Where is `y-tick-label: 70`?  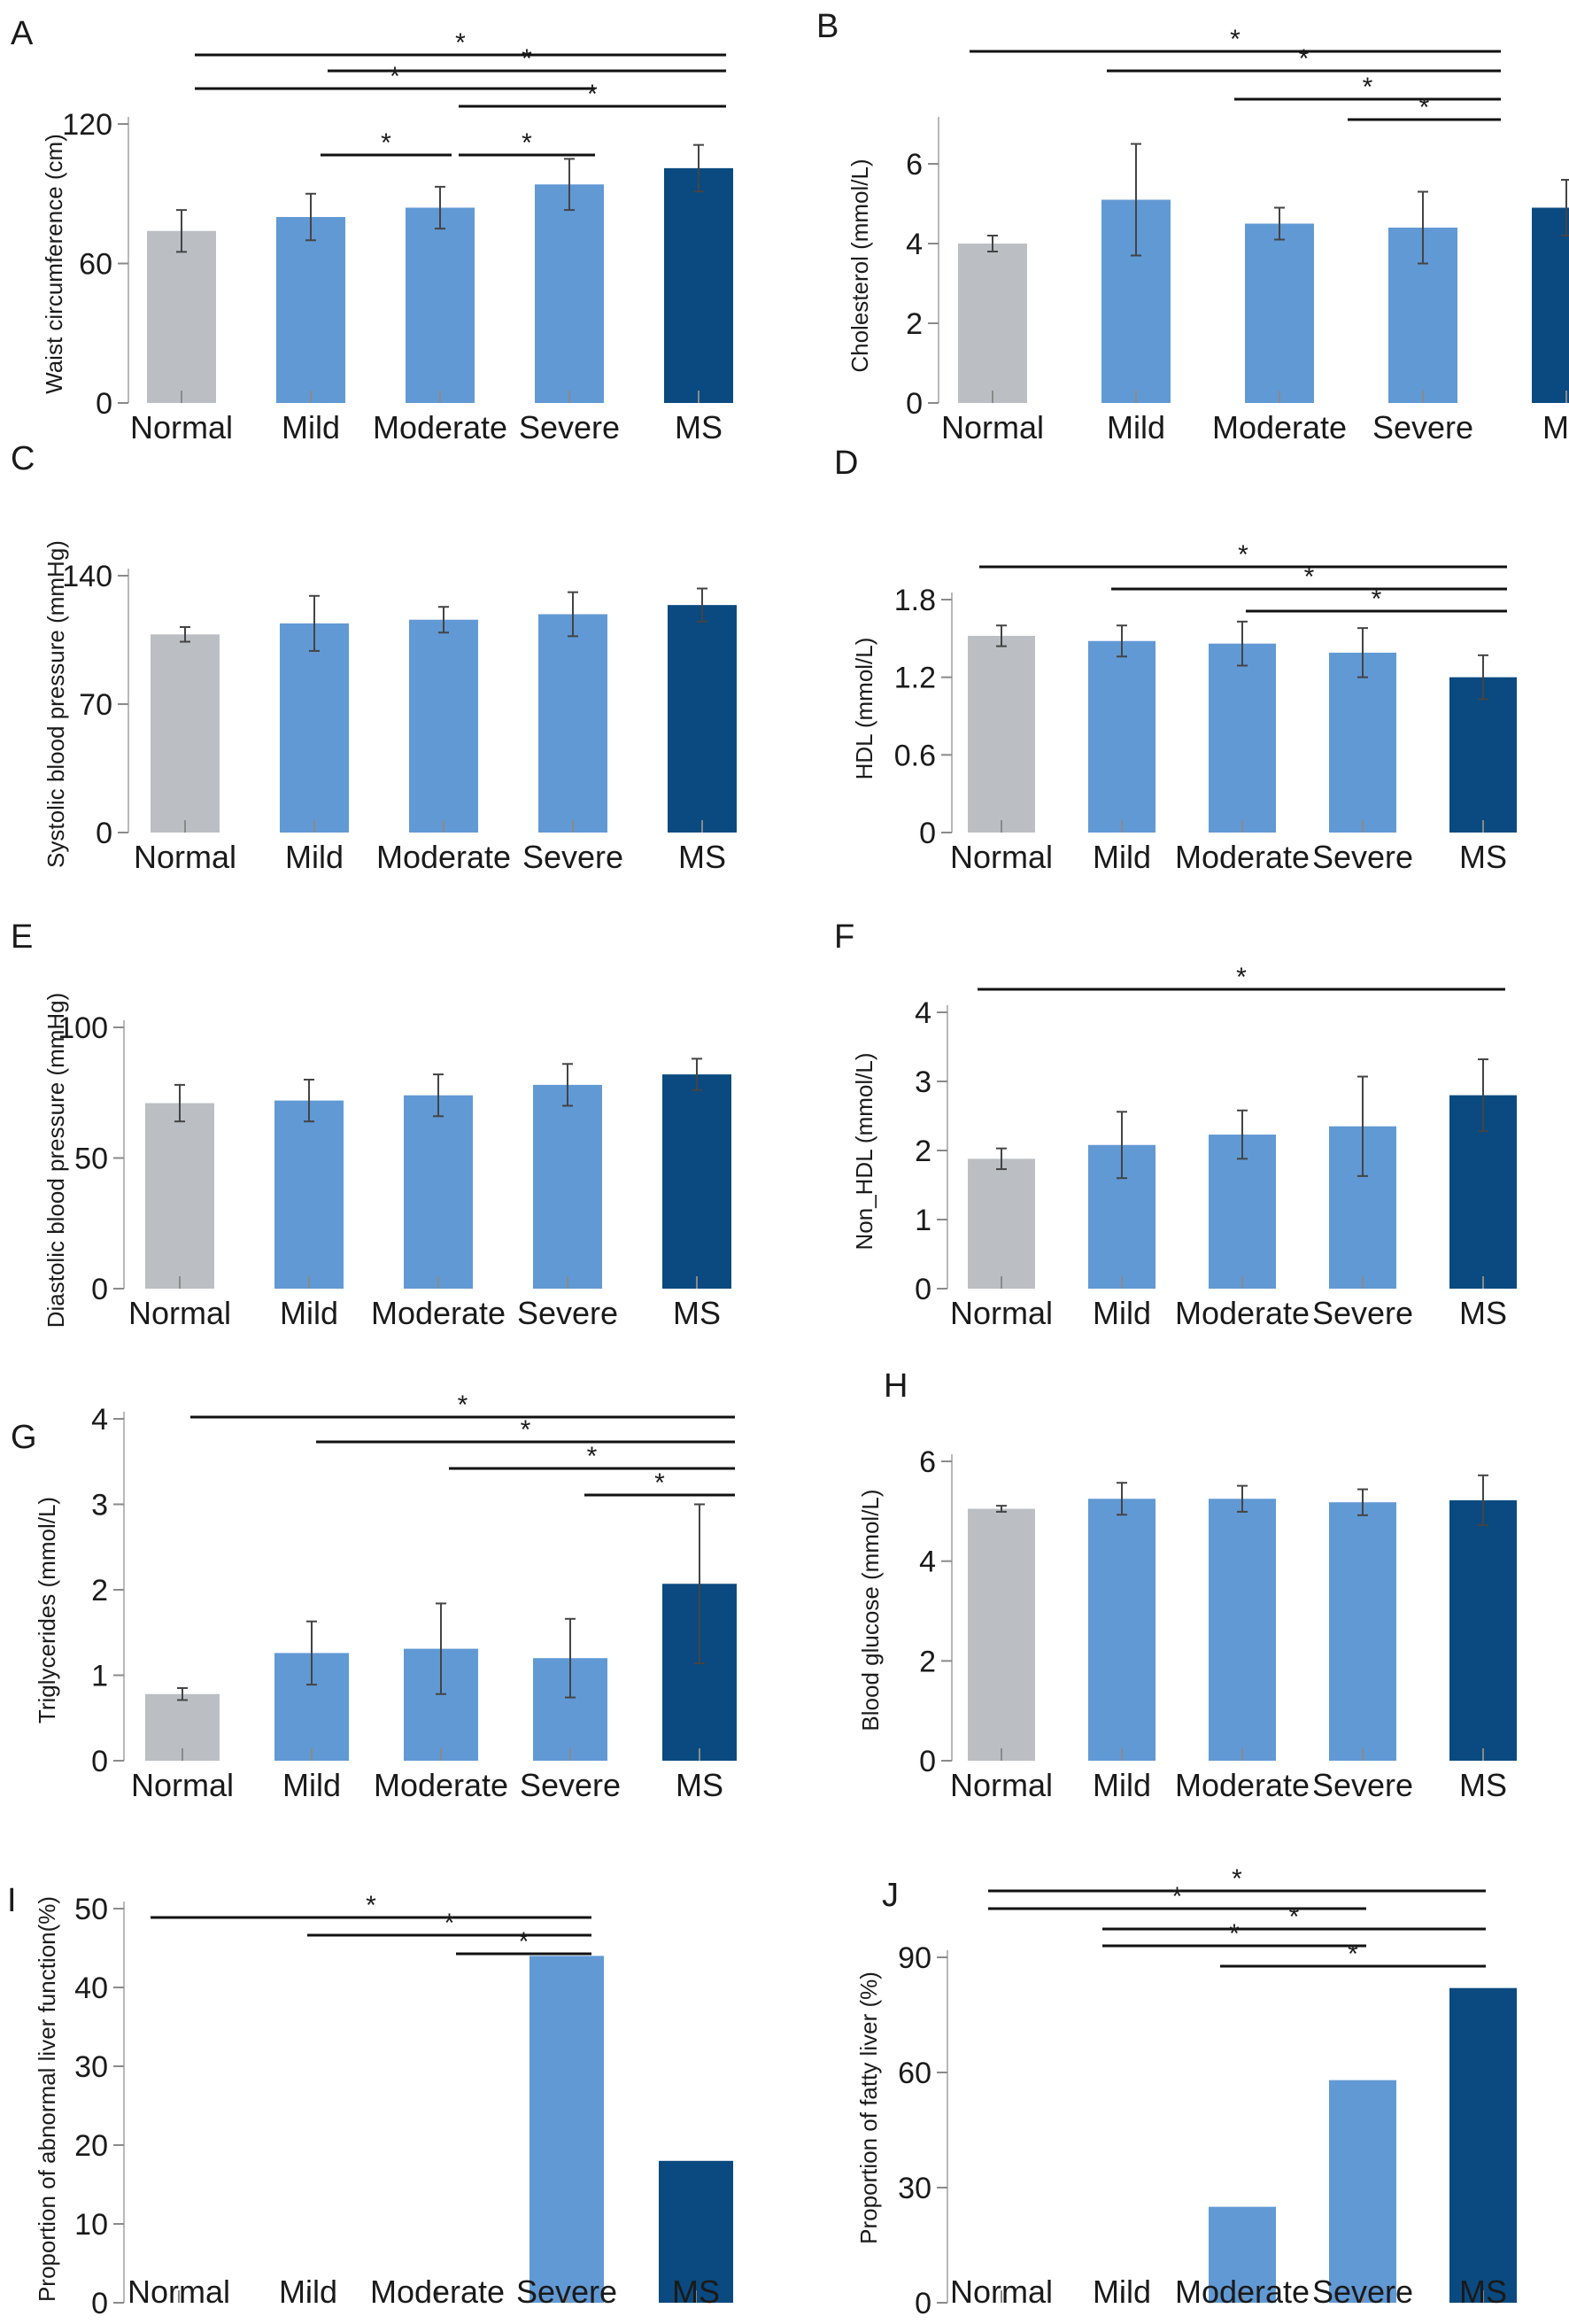 y-tick-label: 70 is located at coordinates (95, 705).